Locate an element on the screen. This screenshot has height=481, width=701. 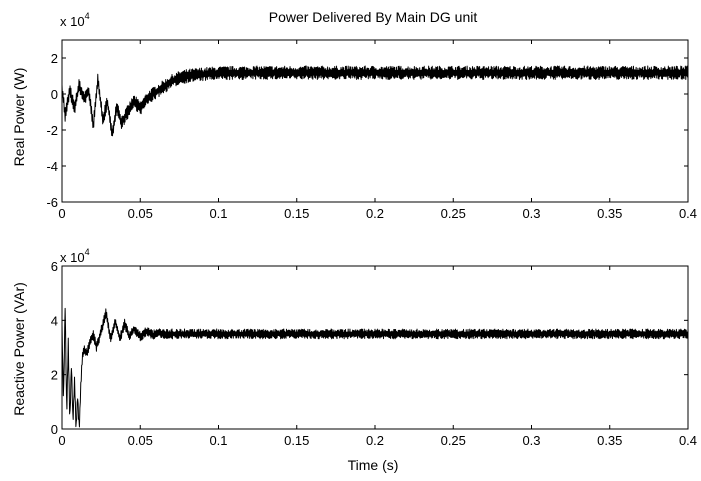
bottom-y-axis-label: Reactive Power (VAr) is located at coordinates (19, 349).